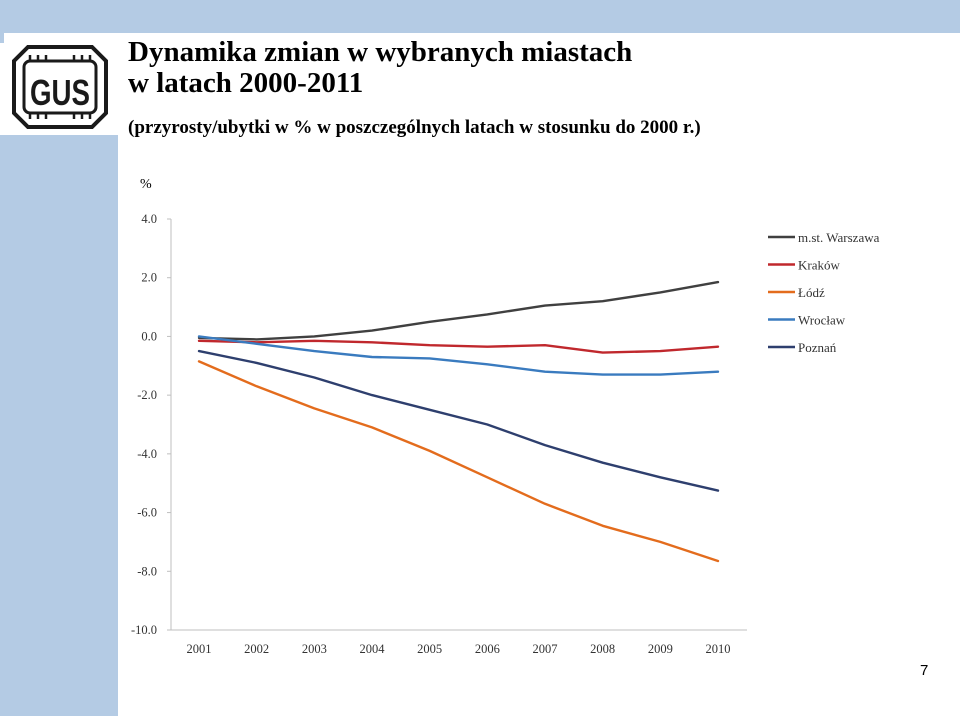 The image size is (960, 716). Describe the element at coordinates (146, 184) in the screenshot. I see `y-unit-label: %` at that location.